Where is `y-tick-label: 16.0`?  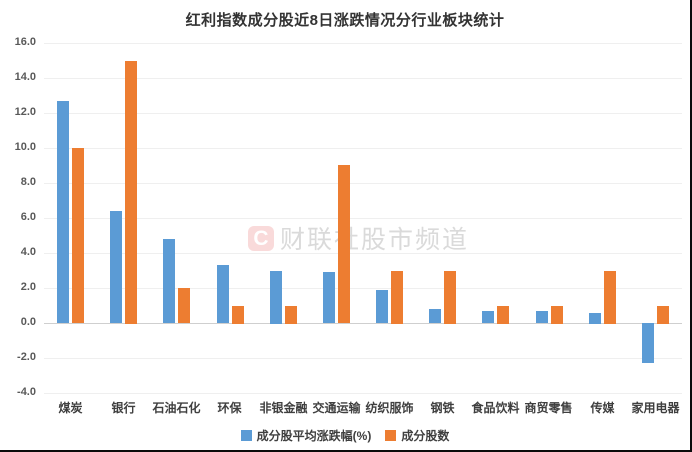 y-tick-label: 16.0 is located at coordinates (25, 42).